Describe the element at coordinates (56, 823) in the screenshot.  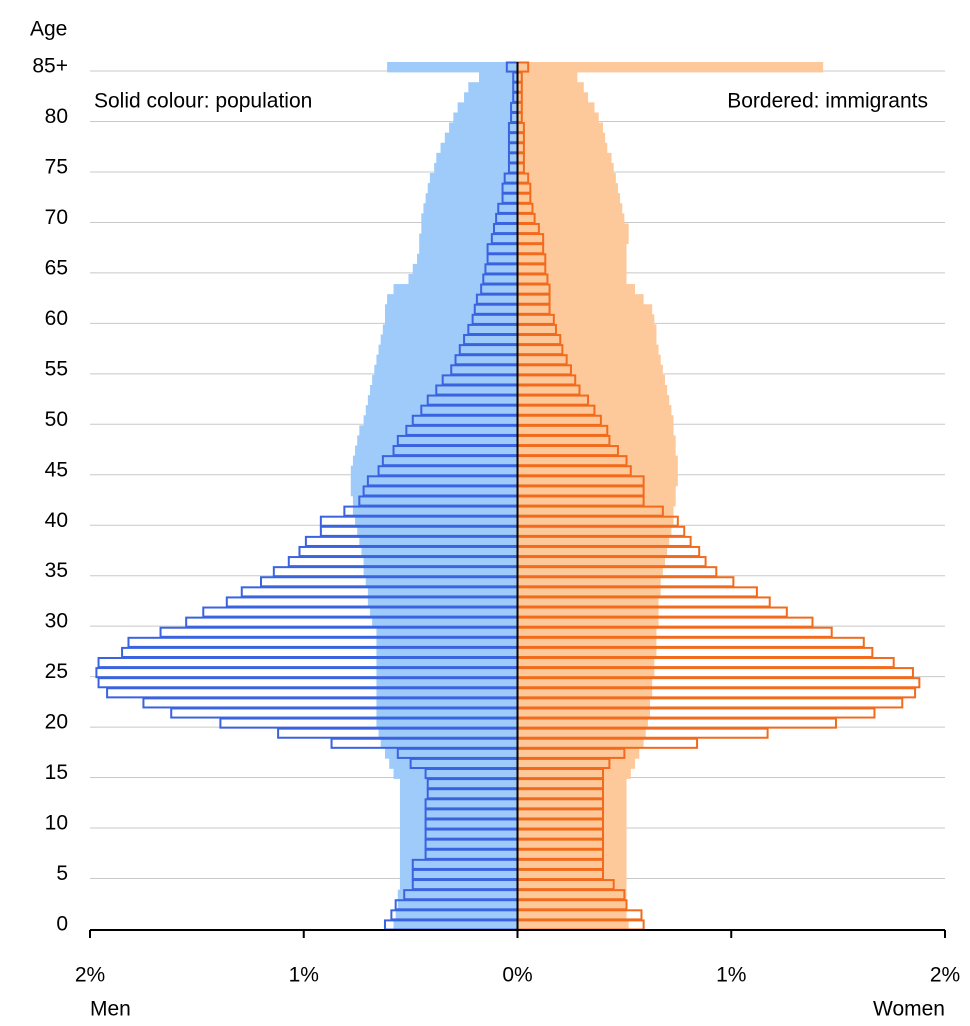
I see `y-tick-label: 10` at that location.